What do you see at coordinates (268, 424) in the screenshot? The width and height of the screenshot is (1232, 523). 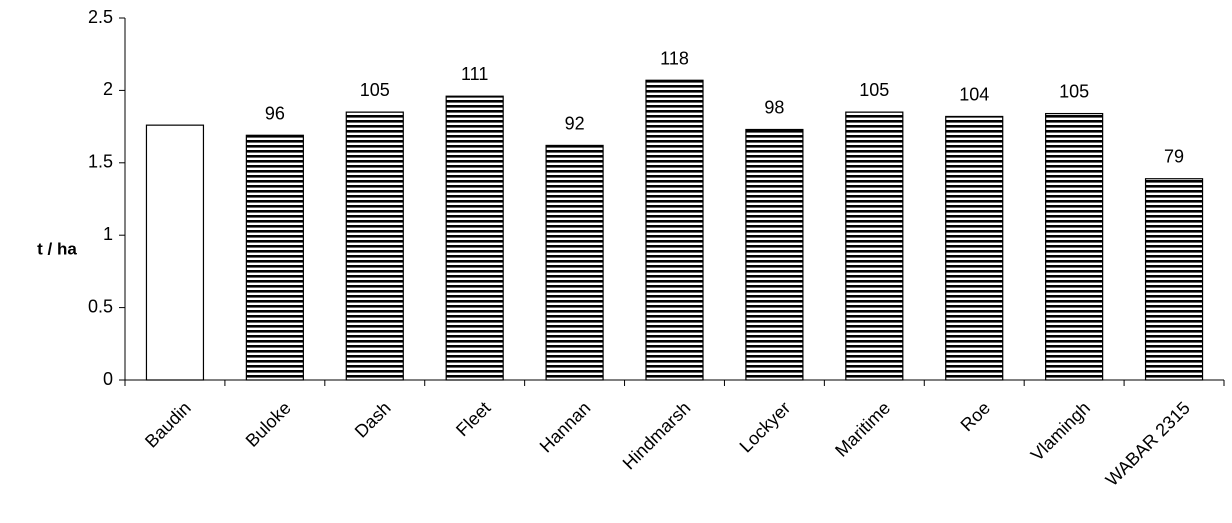 I see `x-tick-label: Buloke` at bounding box center [268, 424].